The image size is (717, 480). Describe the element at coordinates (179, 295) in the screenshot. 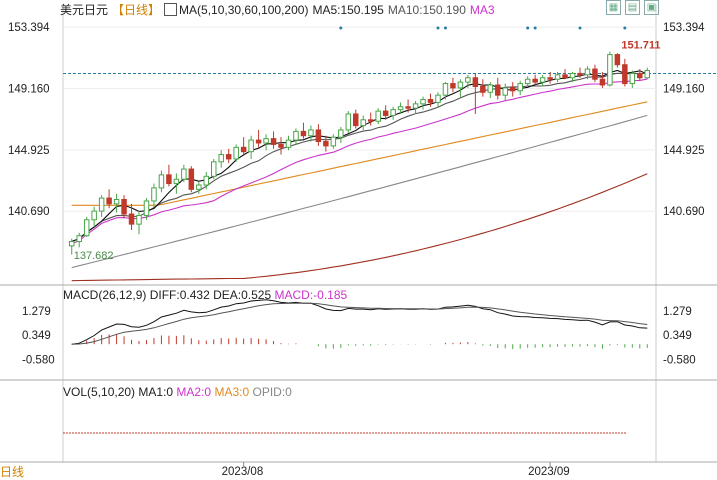

I see `macd-diff: DIFF:0.432` at that location.